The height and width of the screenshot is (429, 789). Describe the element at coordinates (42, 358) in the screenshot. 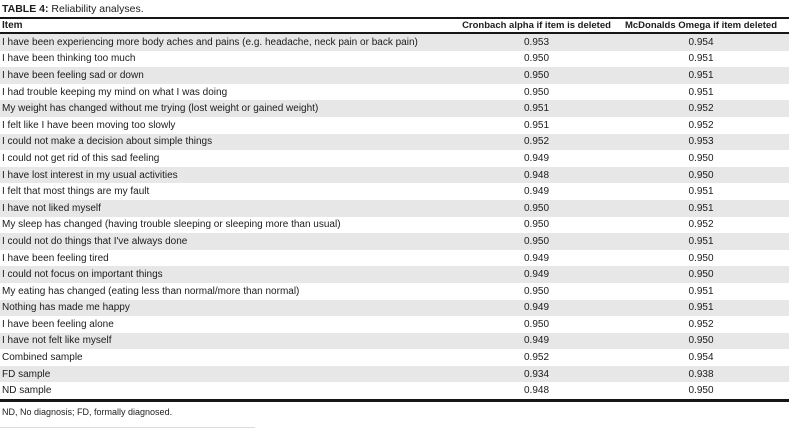

I see `item-cell: Combined sample` at that location.